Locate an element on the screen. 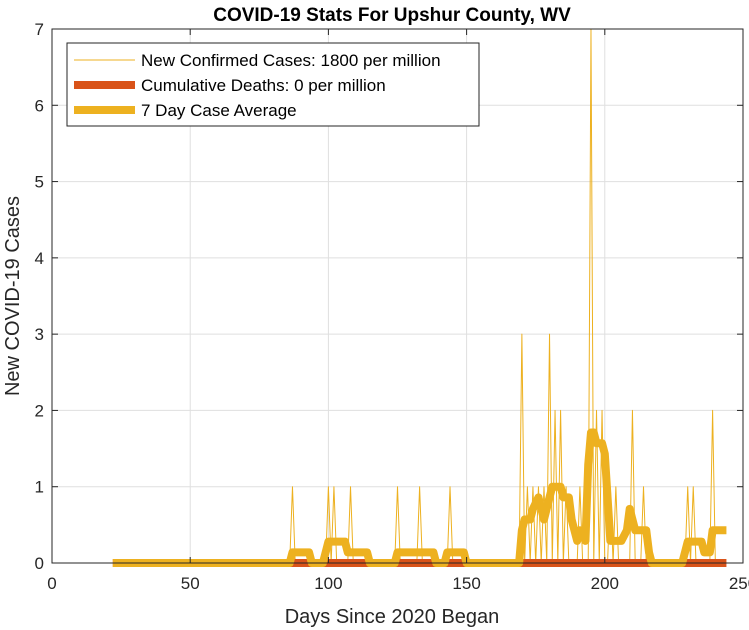 This screenshot has width=749, height=630. x-tick-label: 150 is located at coordinates (466, 583).